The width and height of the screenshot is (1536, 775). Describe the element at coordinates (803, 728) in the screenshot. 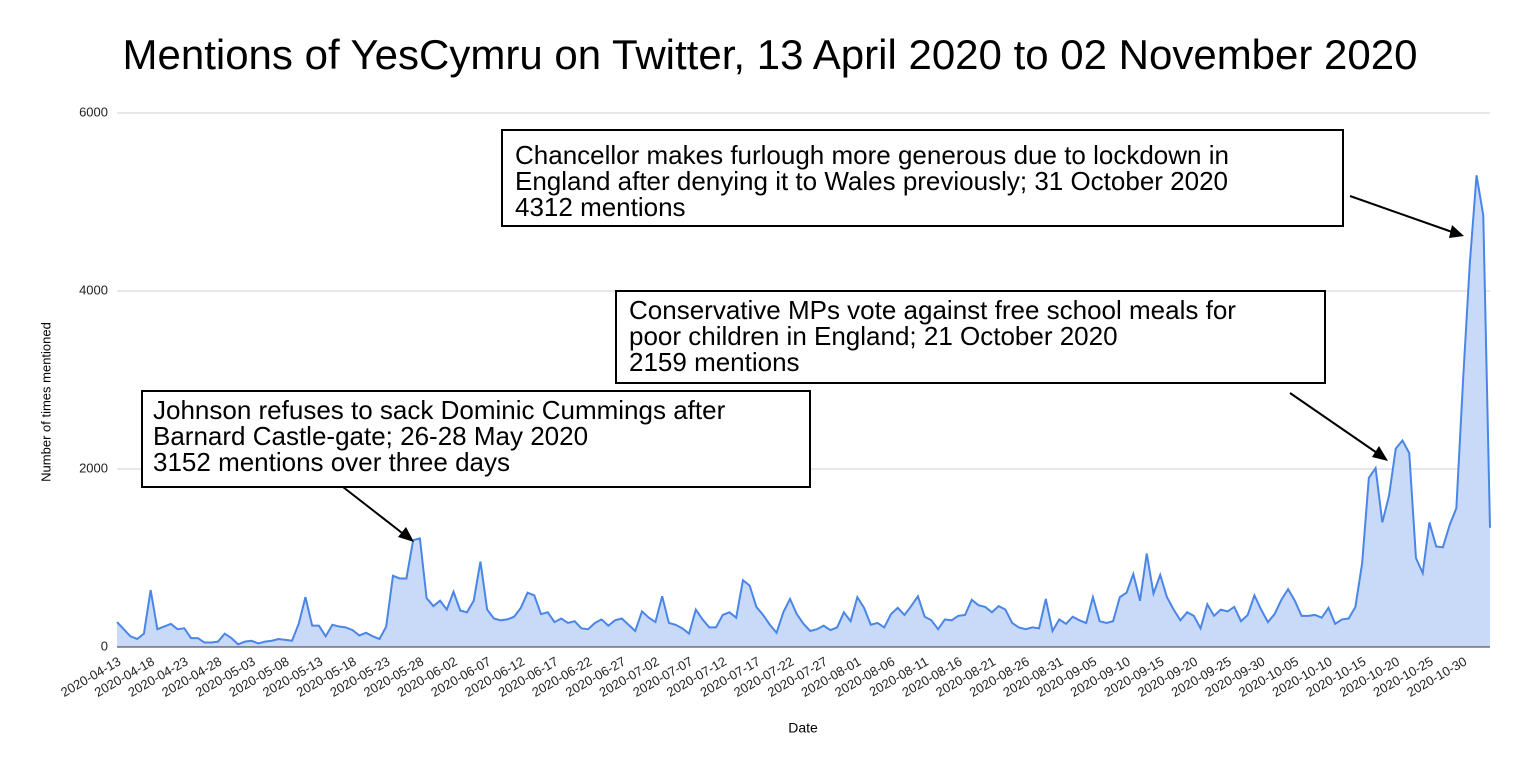

I see `x-axis-title: Date` at that location.